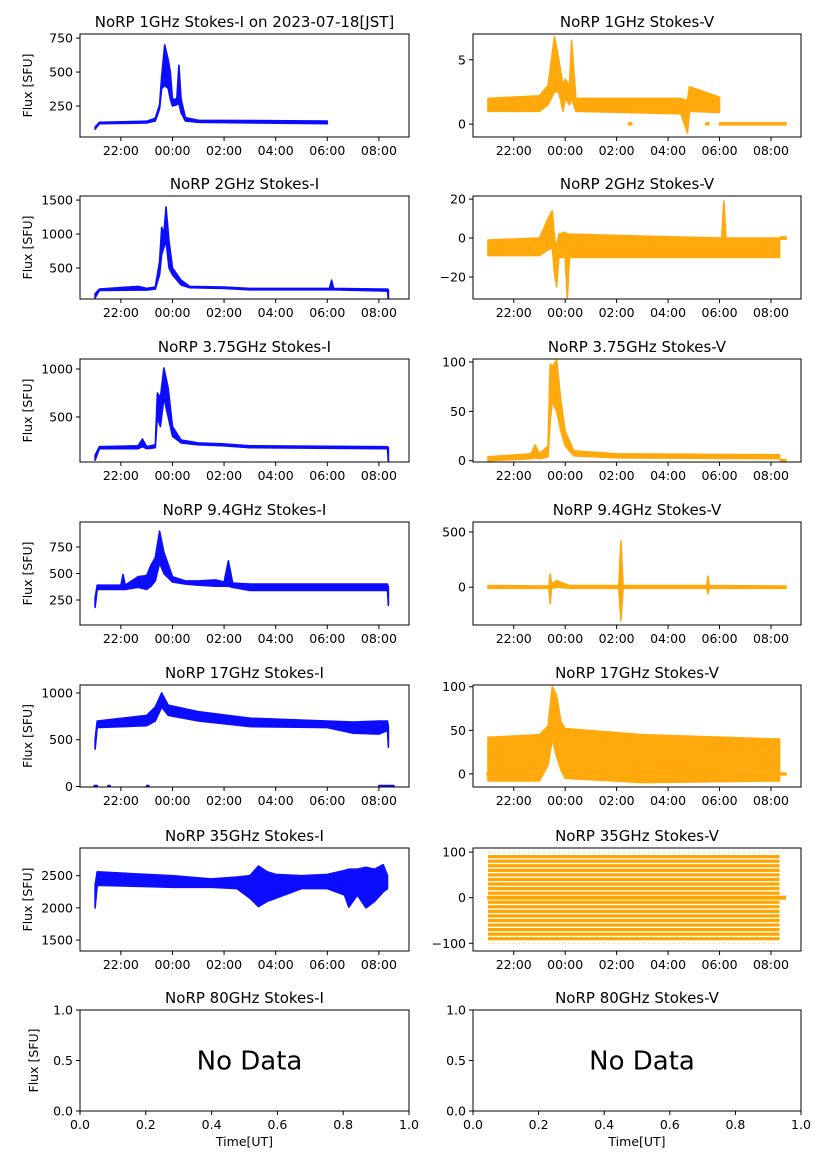 The height and width of the screenshot is (1169, 827). What do you see at coordinates (670, 1124) in the screenshot?
I see `x-tick-label: 0.6` at bounding box center [670, 1124].